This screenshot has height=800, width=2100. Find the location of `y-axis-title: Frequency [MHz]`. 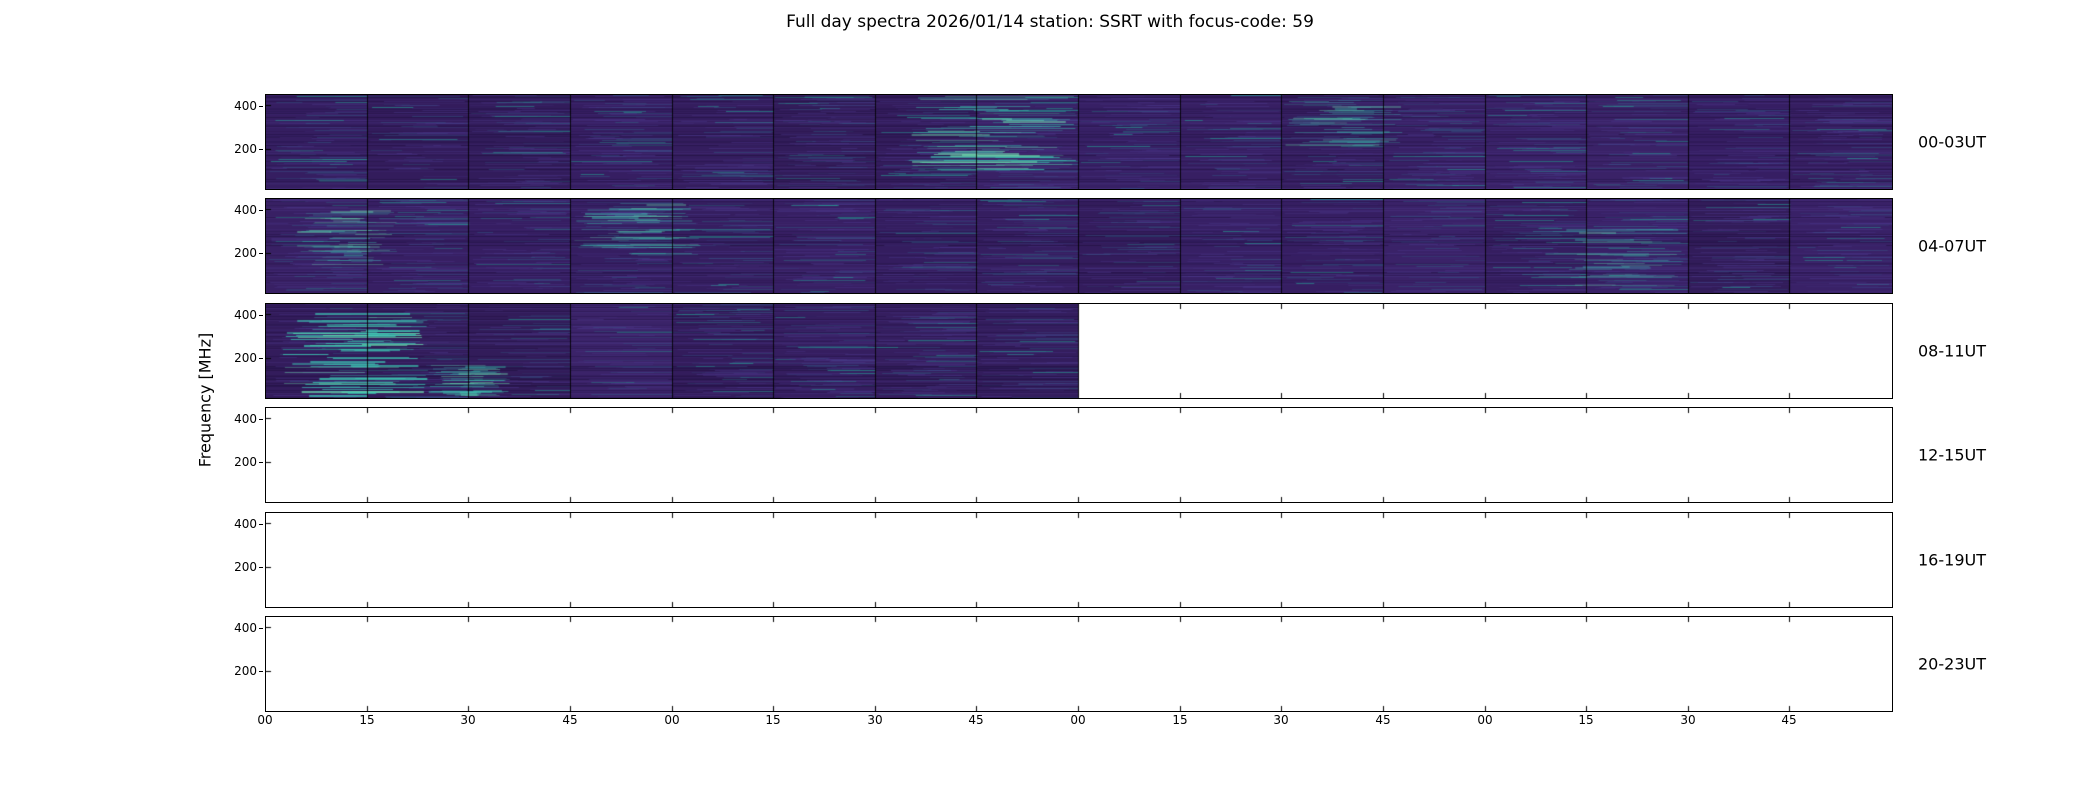

y-axis-title: Frequency [MHz] is located at coordinates (205, 400).